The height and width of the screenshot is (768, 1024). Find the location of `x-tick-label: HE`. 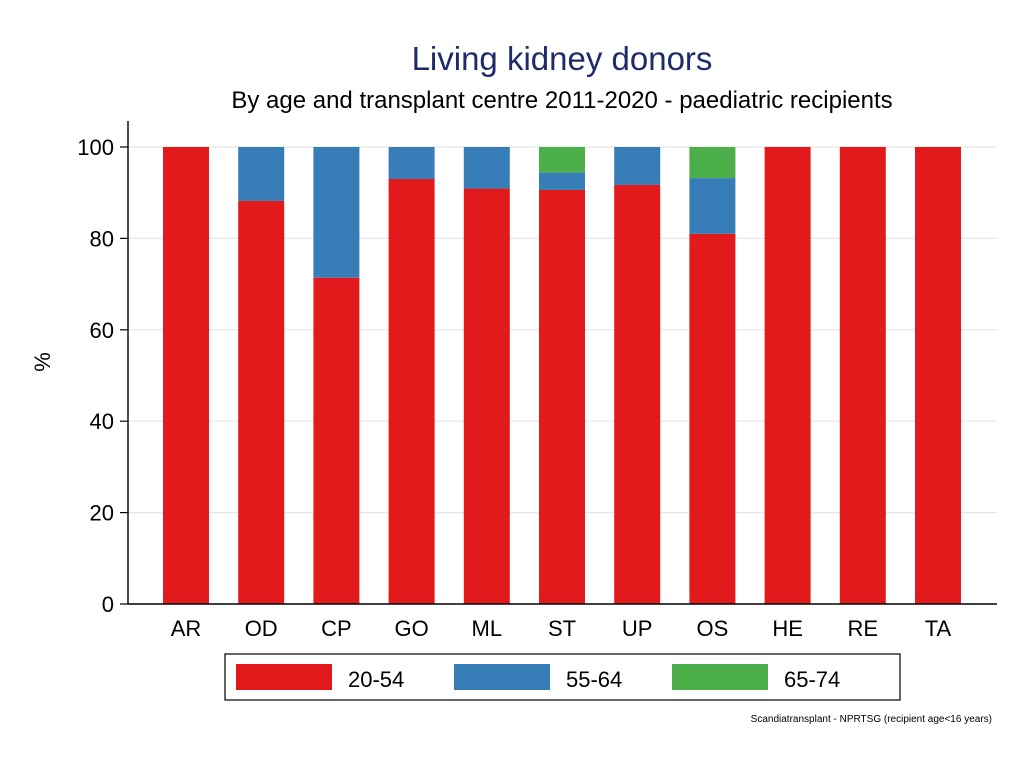

x-tick-label: HE is located at coordinates (787, 628).